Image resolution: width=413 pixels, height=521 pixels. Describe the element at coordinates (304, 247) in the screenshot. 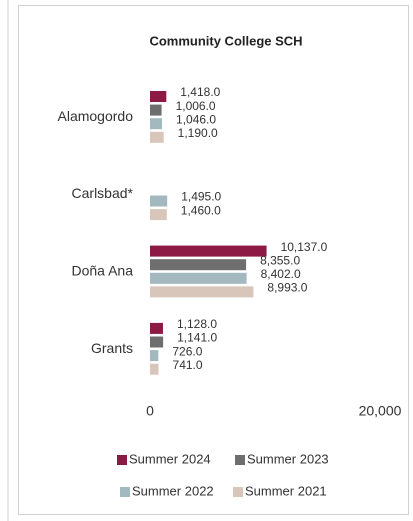

I see `value-label: 10,137.0` at that location.